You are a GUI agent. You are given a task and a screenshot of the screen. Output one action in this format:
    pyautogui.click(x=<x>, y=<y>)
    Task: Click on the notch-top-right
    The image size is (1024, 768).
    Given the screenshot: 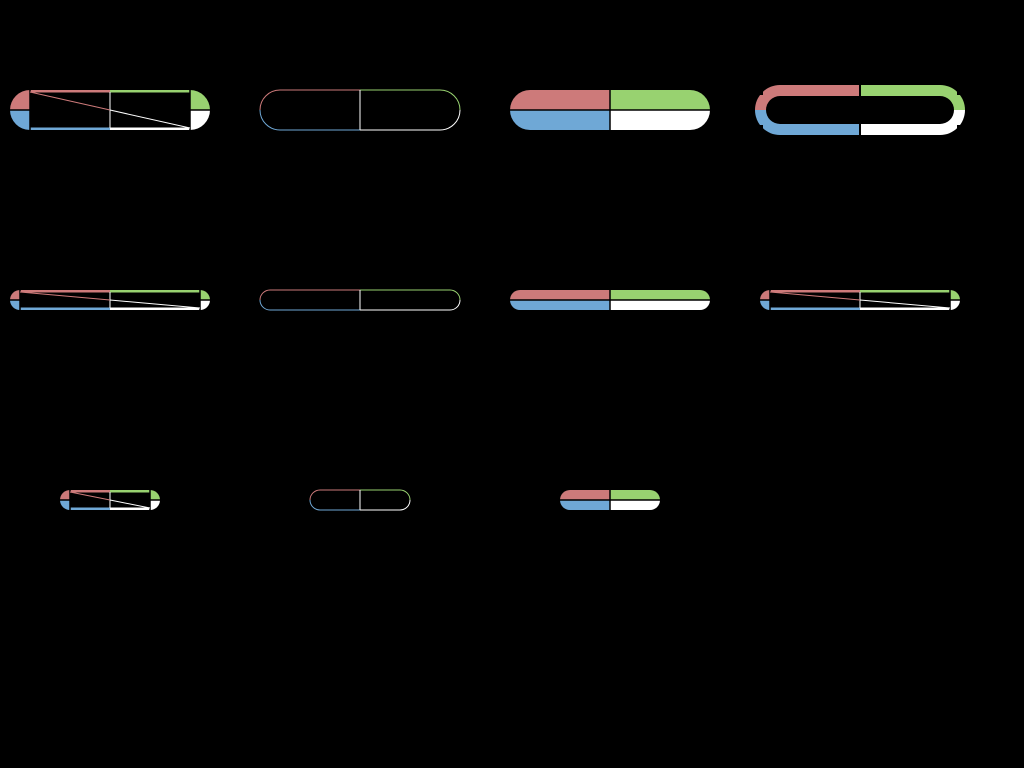 What is the action you would take?
    pyautogui.click(x=961, y=90)
    